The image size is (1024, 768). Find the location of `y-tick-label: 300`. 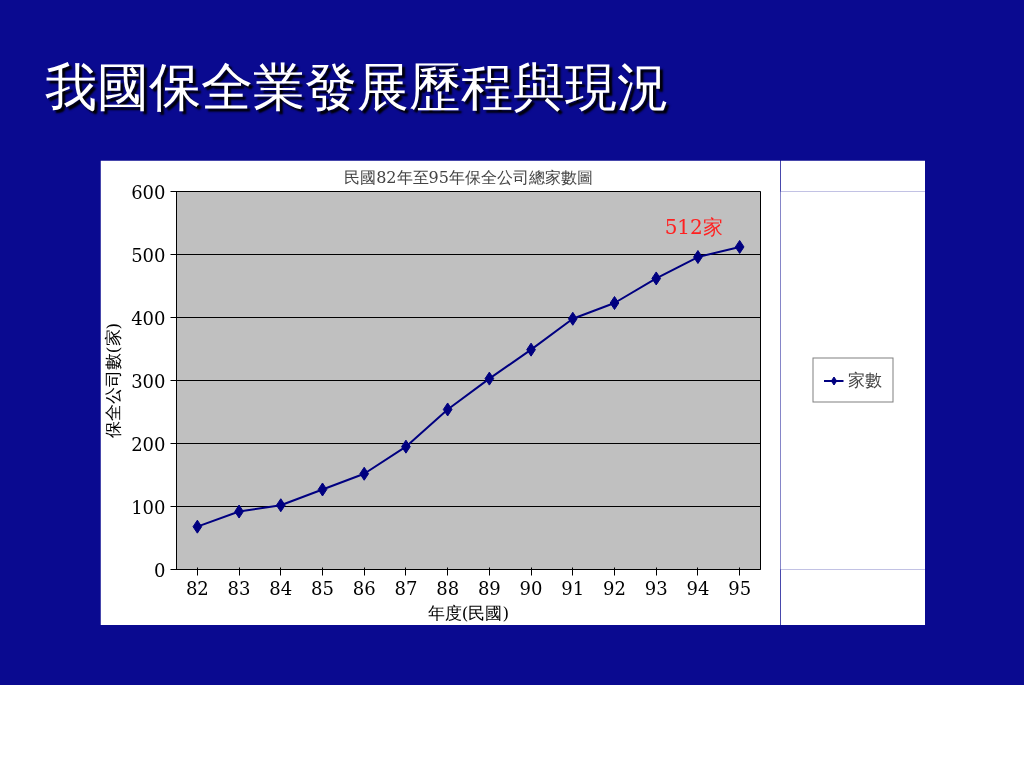

y-tick-label: 300 is located at coordinates (148, 381).